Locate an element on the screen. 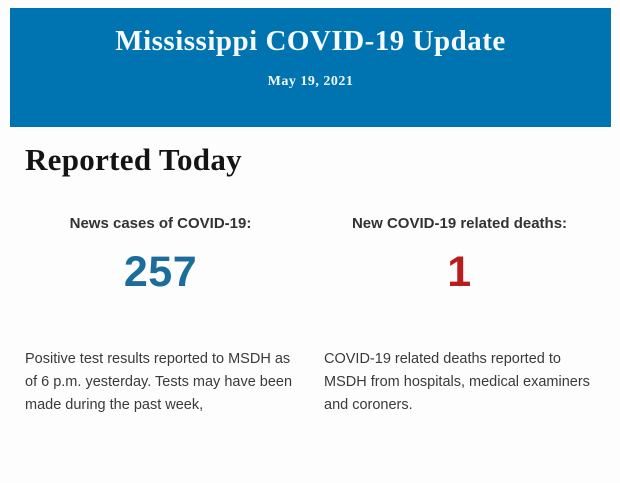 This screenshot has width=620, height=483. stat-label-new-cases: News cases of COVID-19: is located at coordinates (160, 223).